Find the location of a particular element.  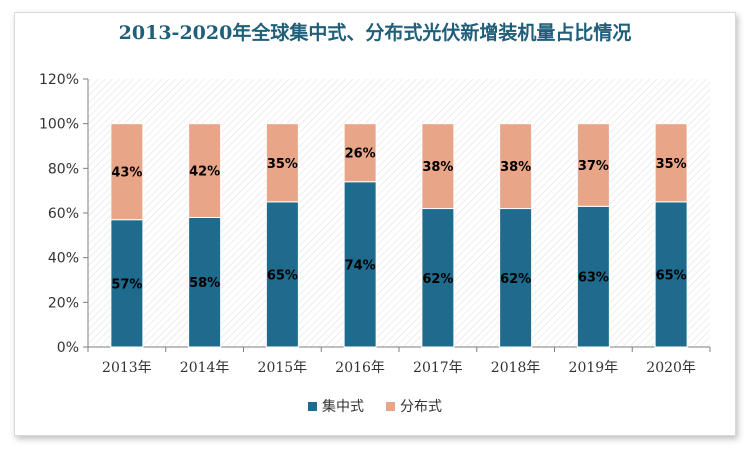

data-label-centralized: 74% is located at coordinates (360, 265).